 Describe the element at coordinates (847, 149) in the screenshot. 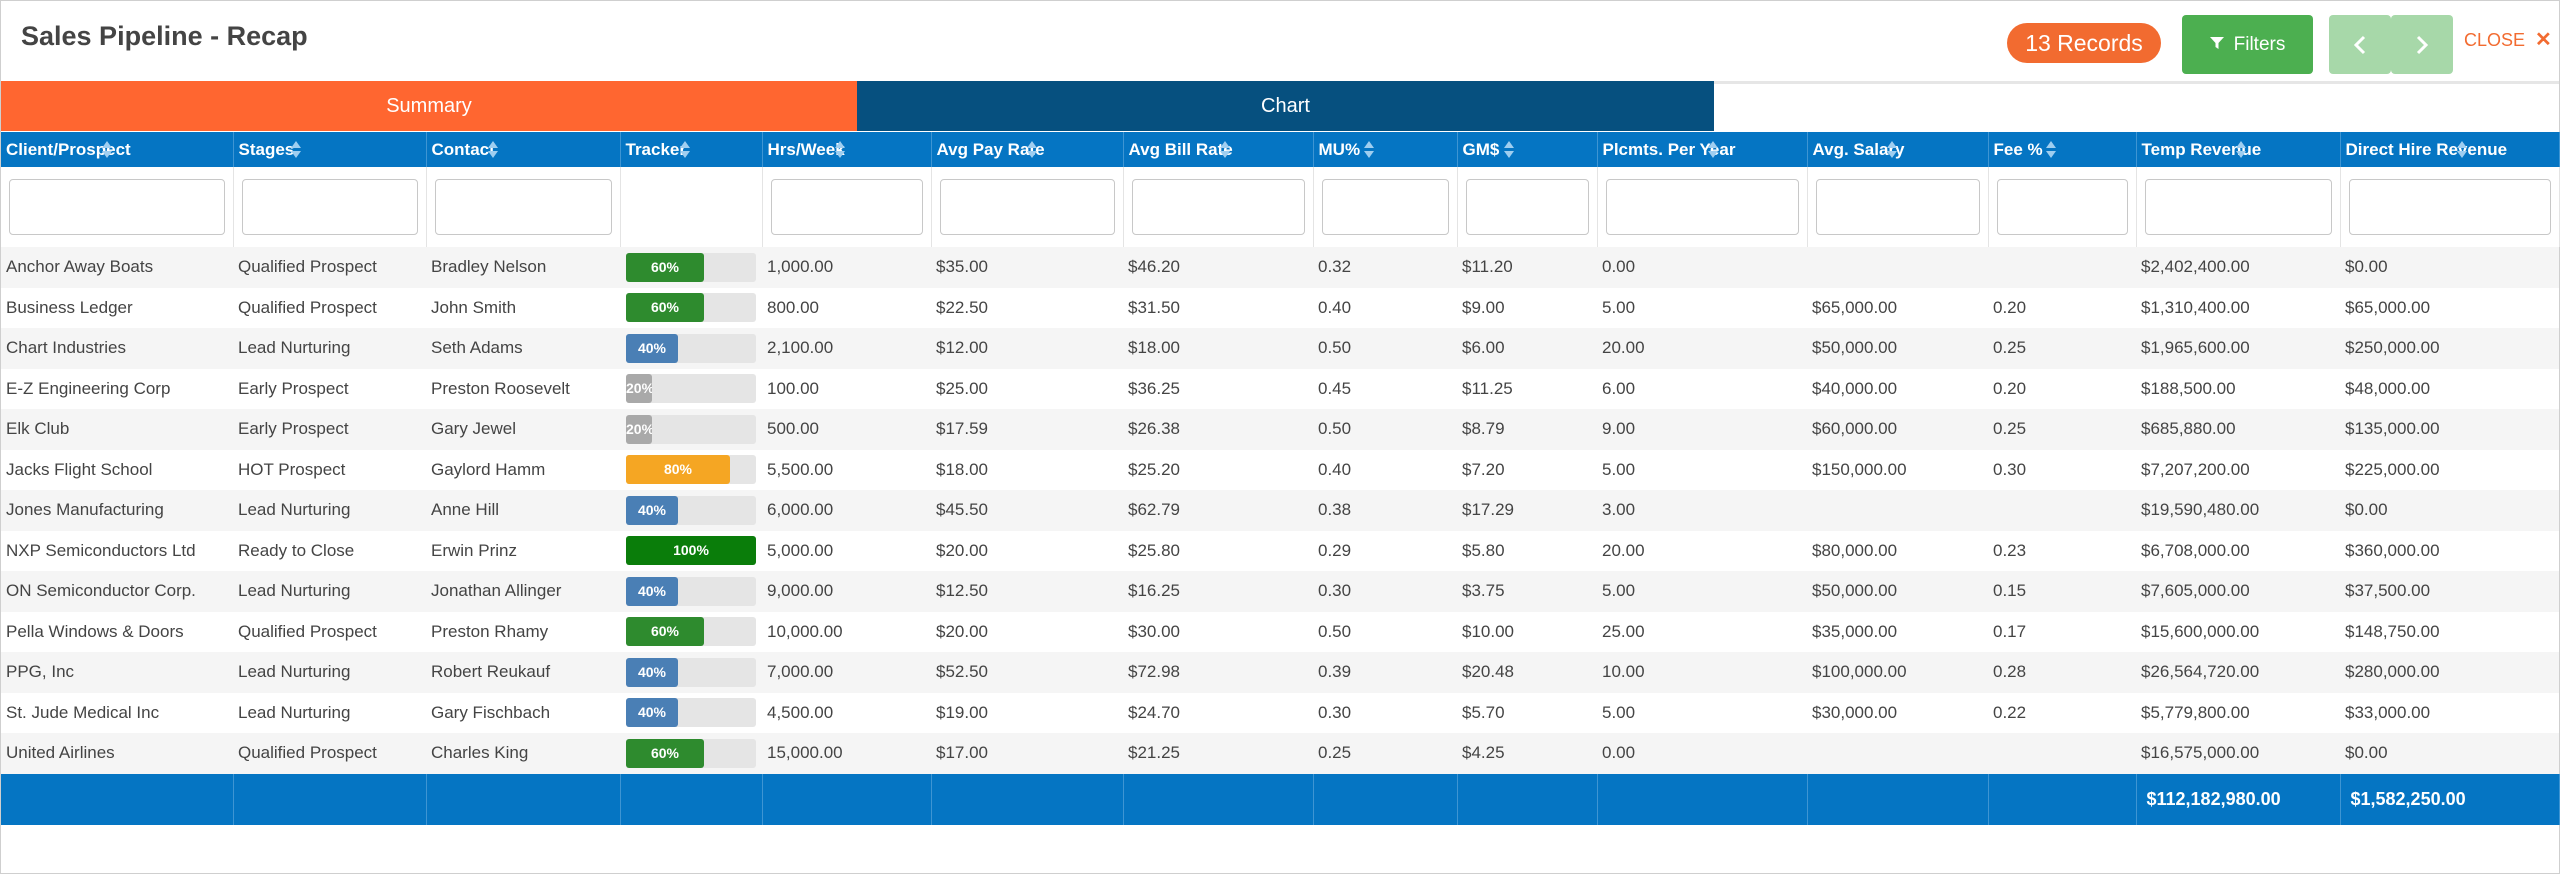

I see `column-header-hrs-week: Hrs/Week` at that location.